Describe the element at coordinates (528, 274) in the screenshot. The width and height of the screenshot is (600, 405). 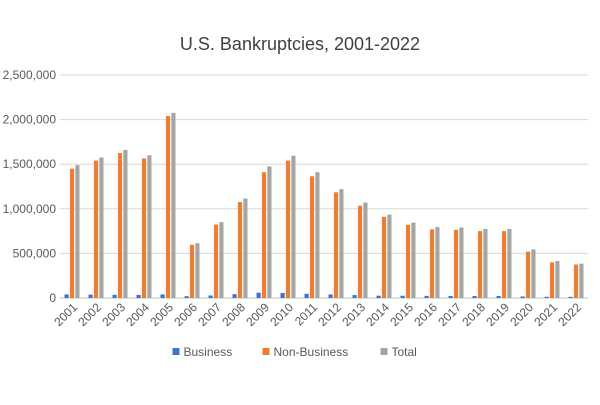
I see `bar-non-business-2020` at that location.